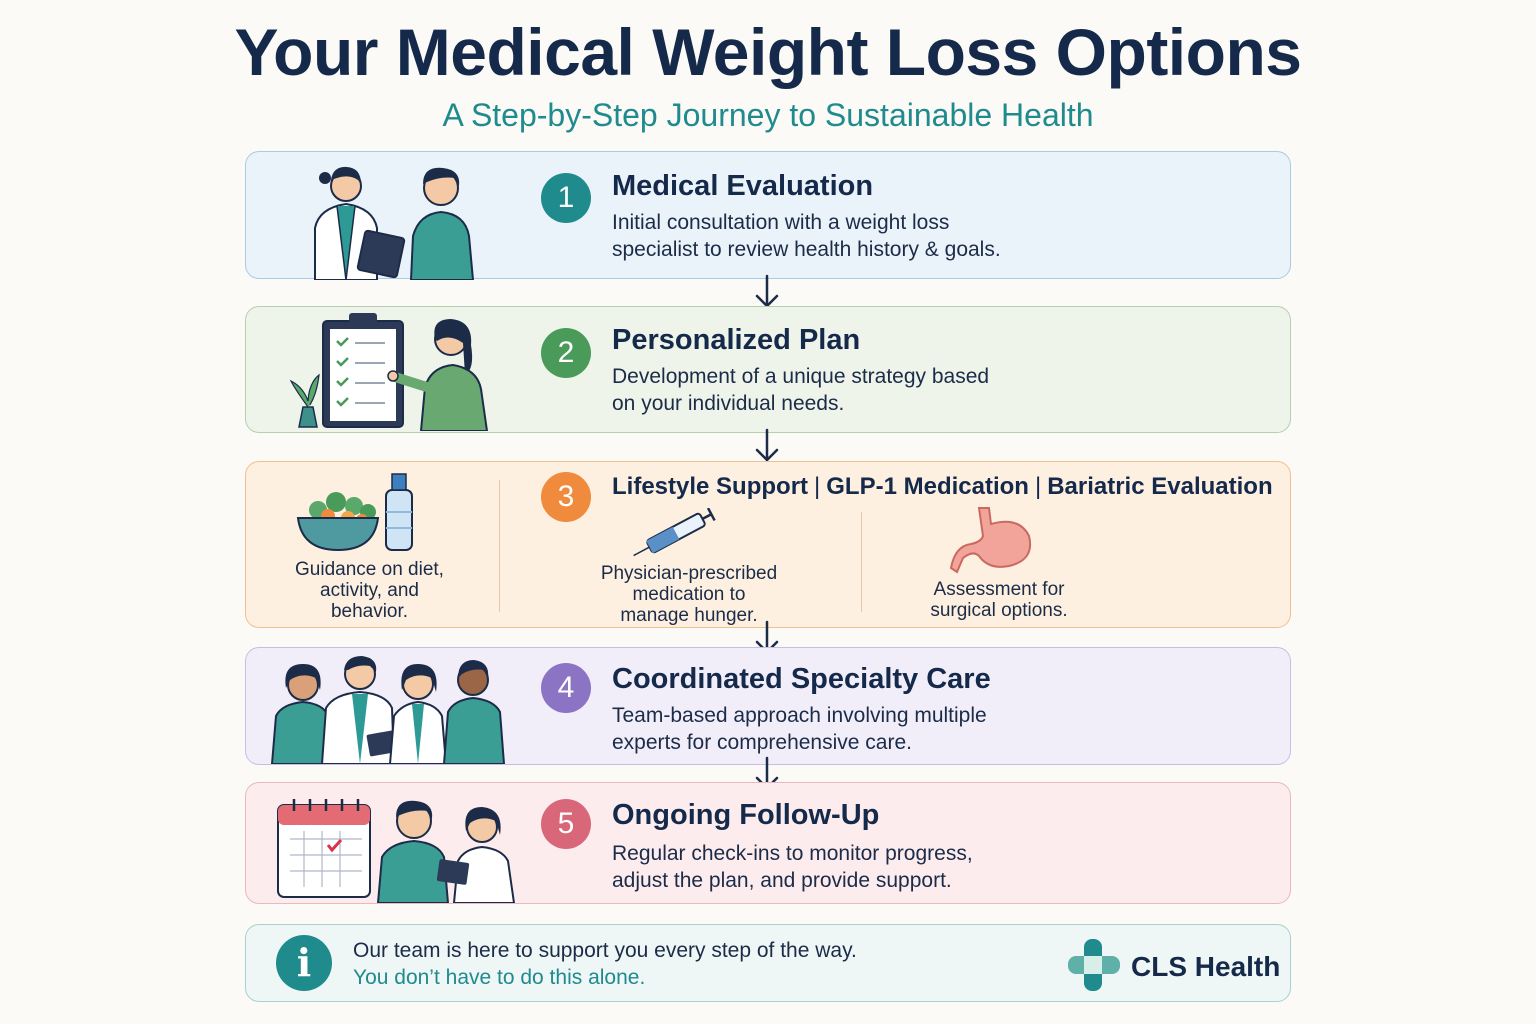 This screenshot has height=1024, width=1536. I want to click on option-title-glp1: GLP-1 Medication, so click(927, 486).